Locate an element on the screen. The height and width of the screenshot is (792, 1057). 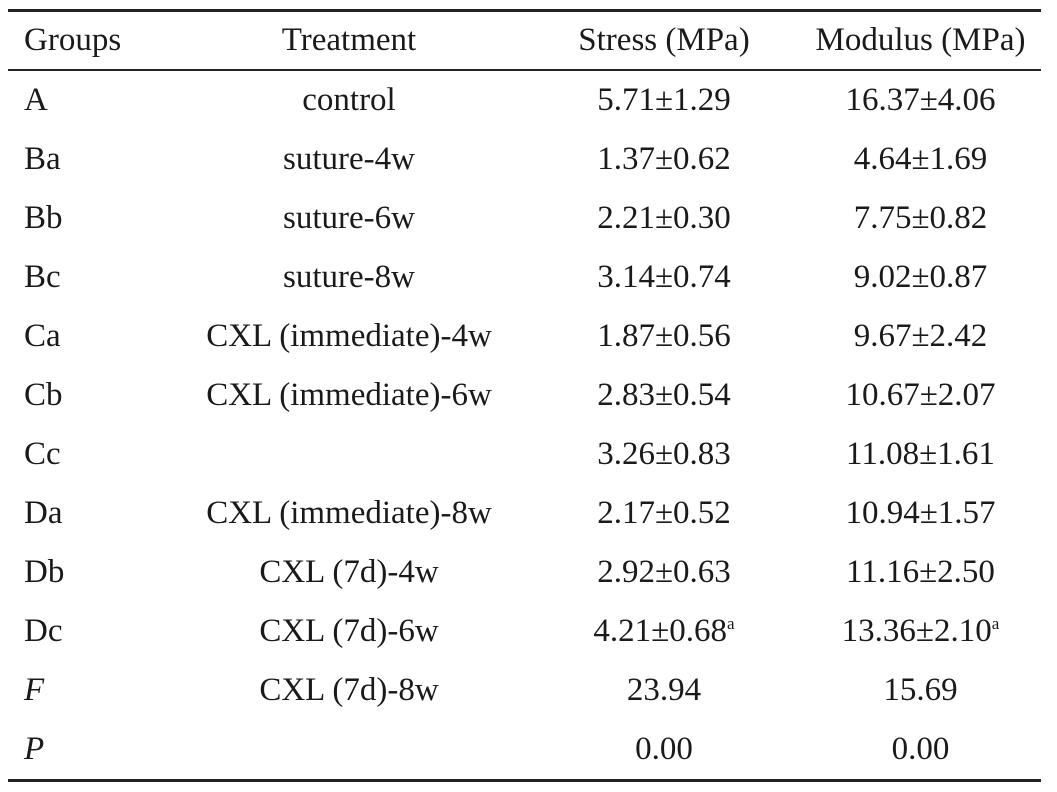
cell-modulus-text: 10.94±1.57 is located at coordinates (920, 513).